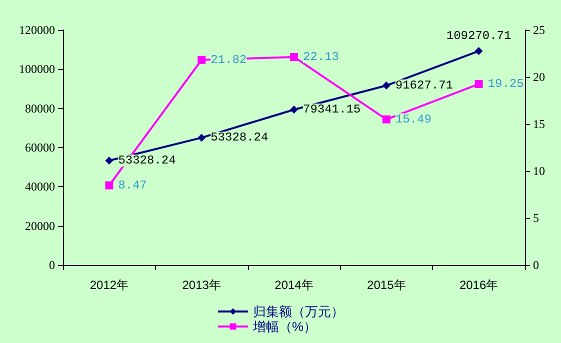 This screenshot has width=561, height=343. Describe the element at coordinates (40, 108) in the screenshot. I see `y-tick-label: 80000` at that location.